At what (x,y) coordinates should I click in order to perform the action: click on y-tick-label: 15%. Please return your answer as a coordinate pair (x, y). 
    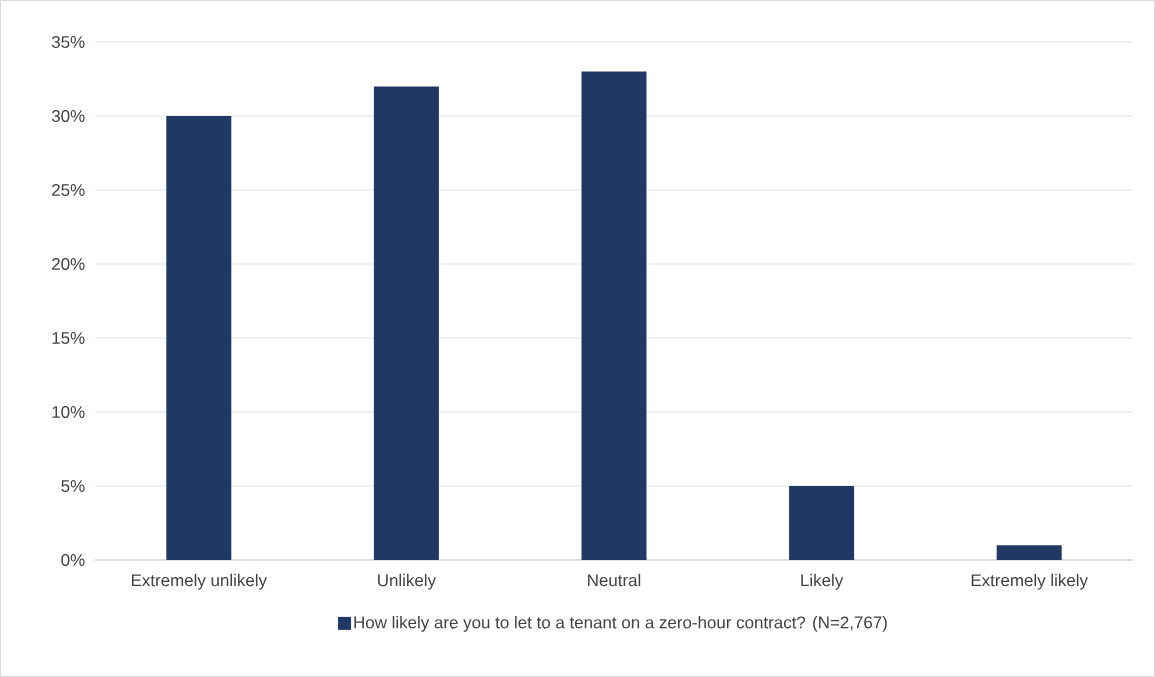
    Looking at the image, I should click on (68, 338).